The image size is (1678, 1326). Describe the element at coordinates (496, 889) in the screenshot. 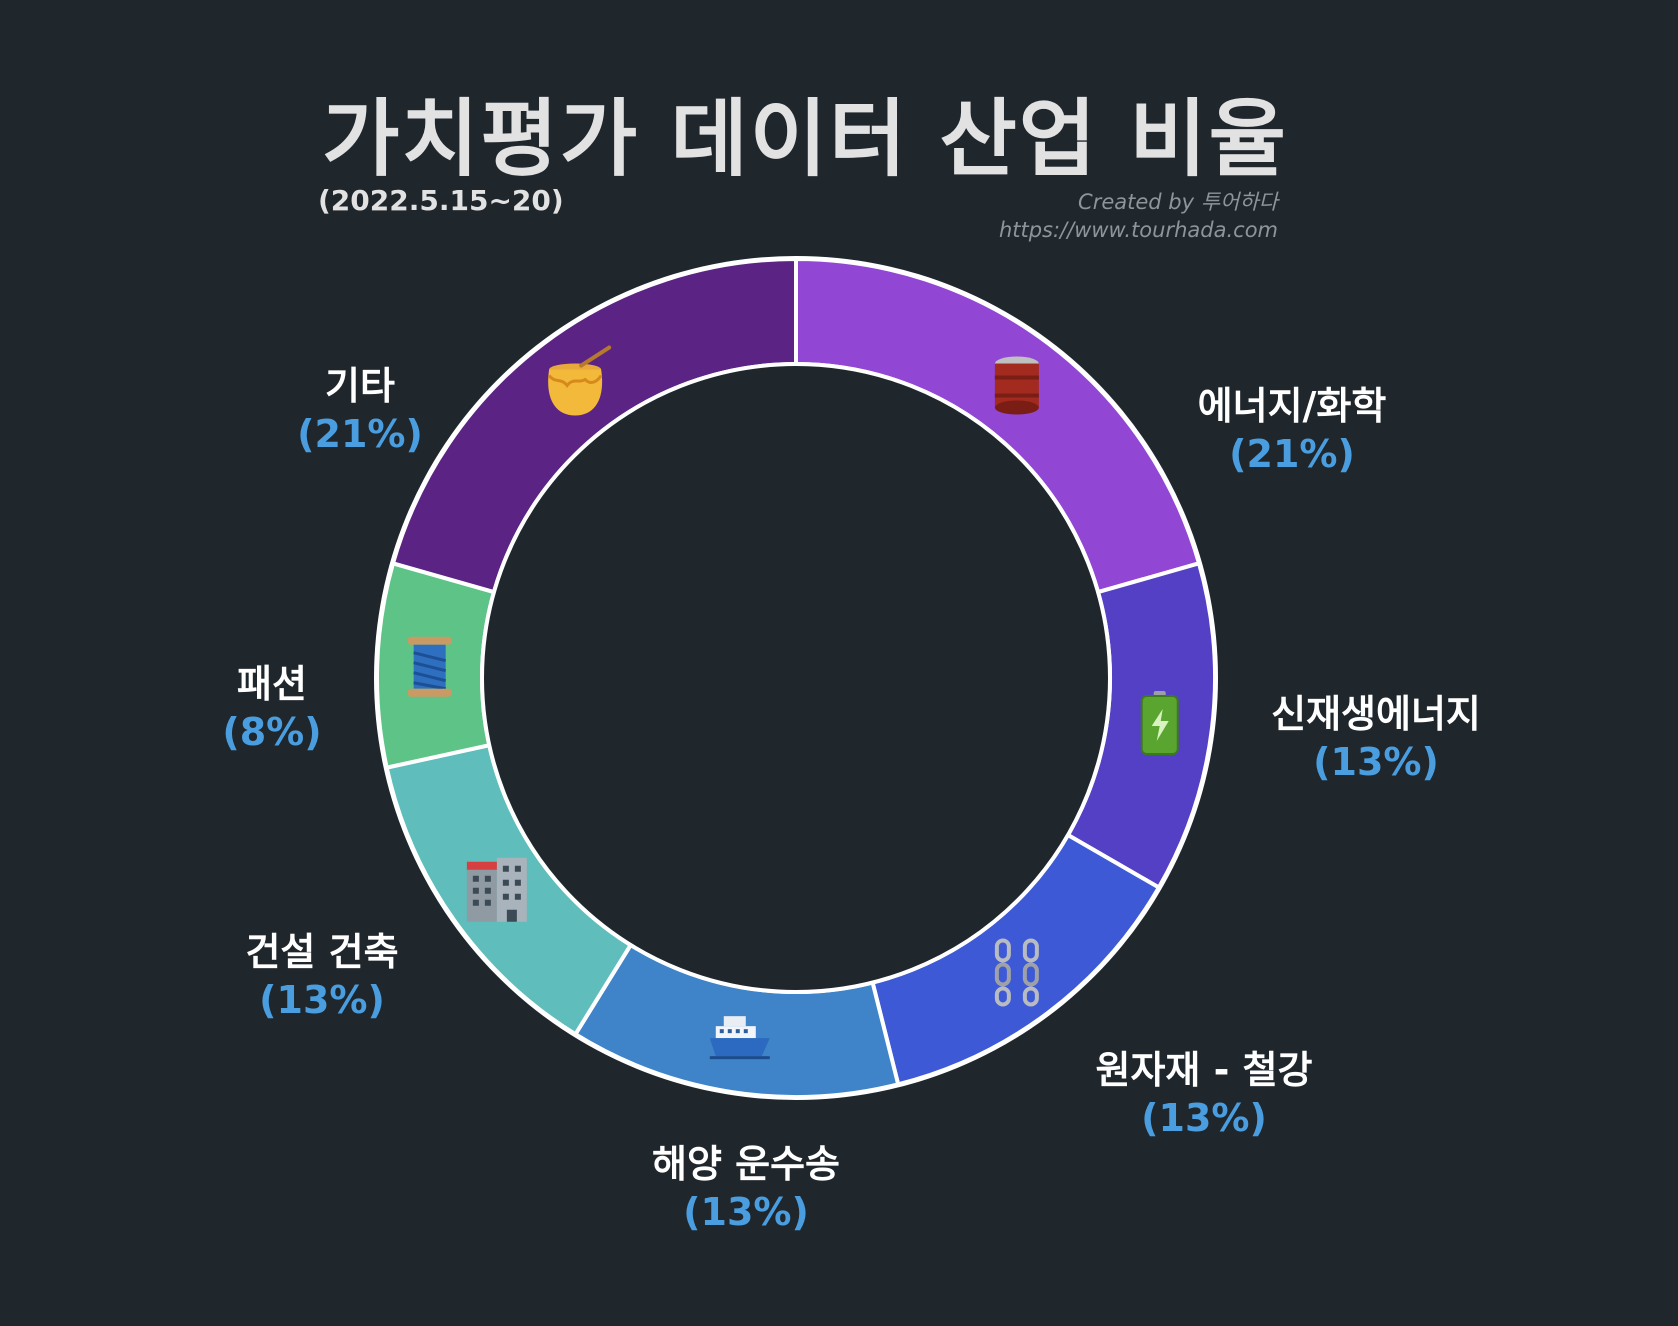

I see `office-building-icon` at that location.